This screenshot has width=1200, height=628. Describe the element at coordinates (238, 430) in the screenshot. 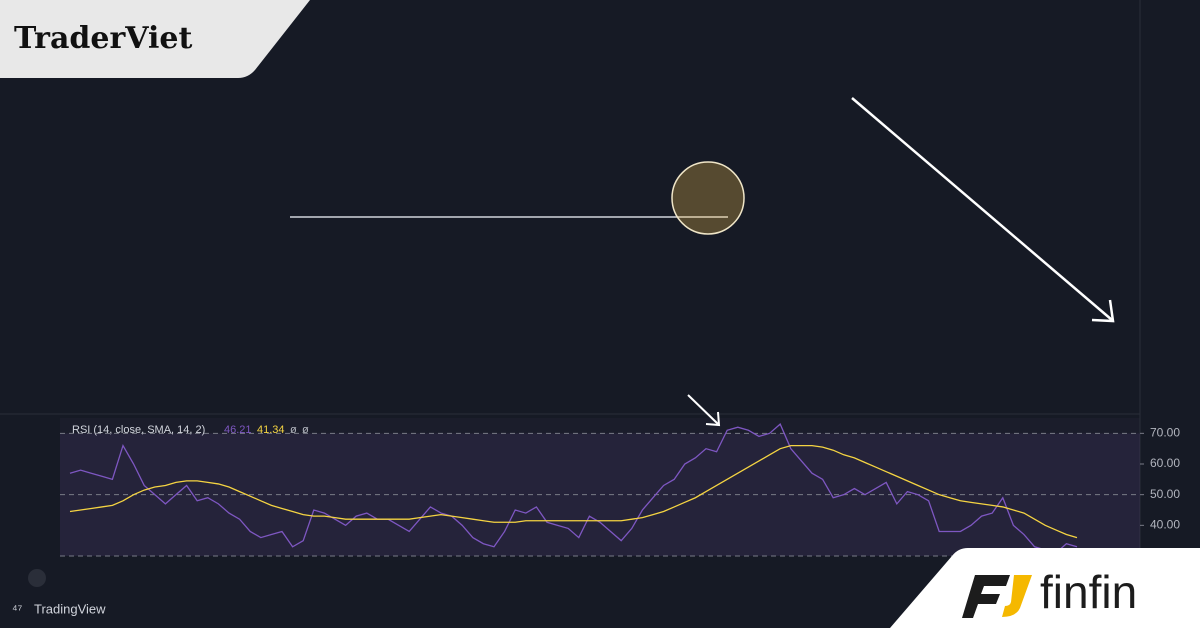

I see `rsi-readout: 46.21` at that location.